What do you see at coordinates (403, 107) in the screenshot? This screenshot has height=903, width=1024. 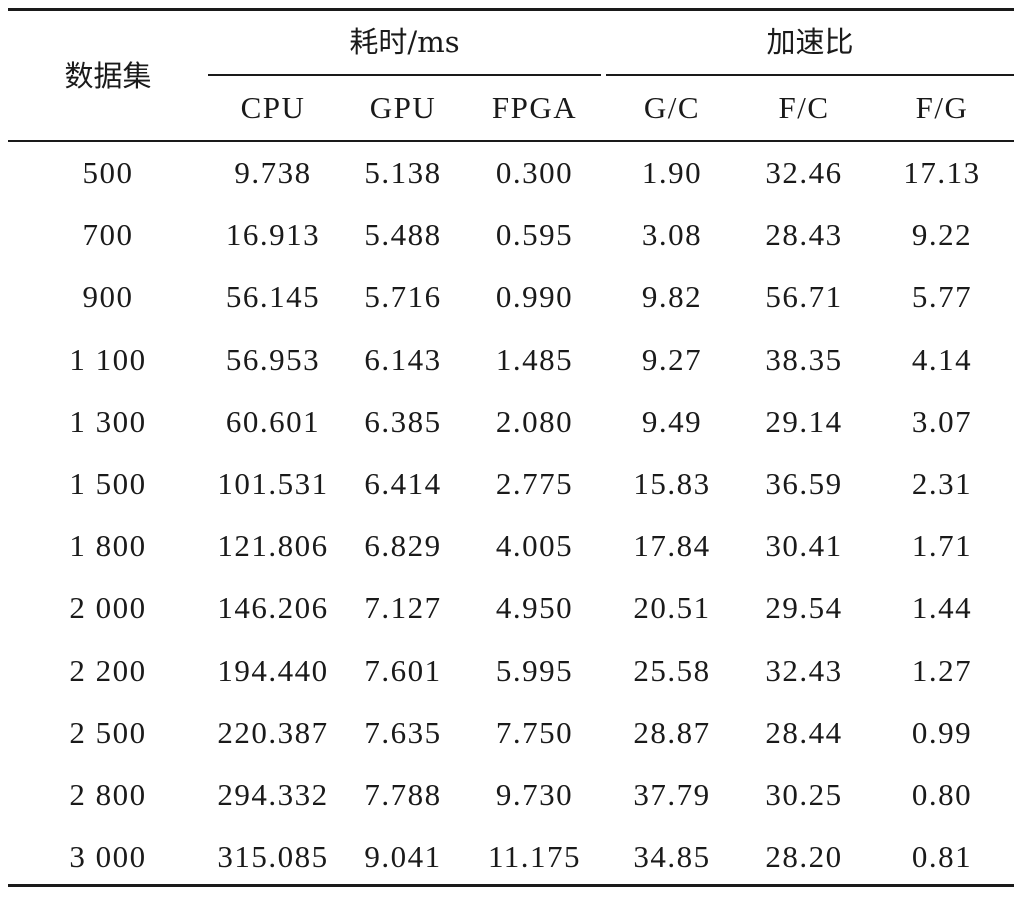 I see `column-header-gpu: GPU` at bounding box center [403, 107].